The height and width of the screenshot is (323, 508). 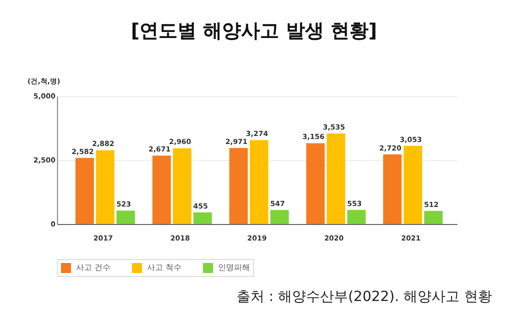 What do you see at coordinates (164, 267) in the screenshot?
I see `legend-label: 사고 척수` at bounding box center [164, 267].